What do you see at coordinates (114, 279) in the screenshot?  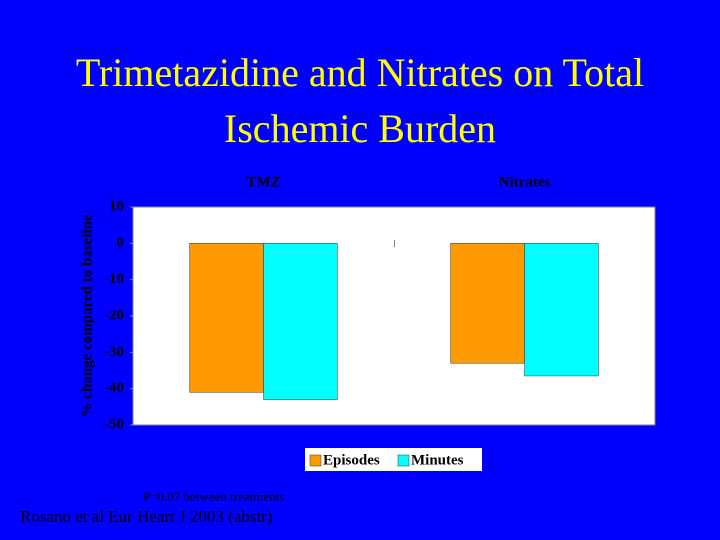 I see `y-tick-label: -10` at bounding box center [114, 279].